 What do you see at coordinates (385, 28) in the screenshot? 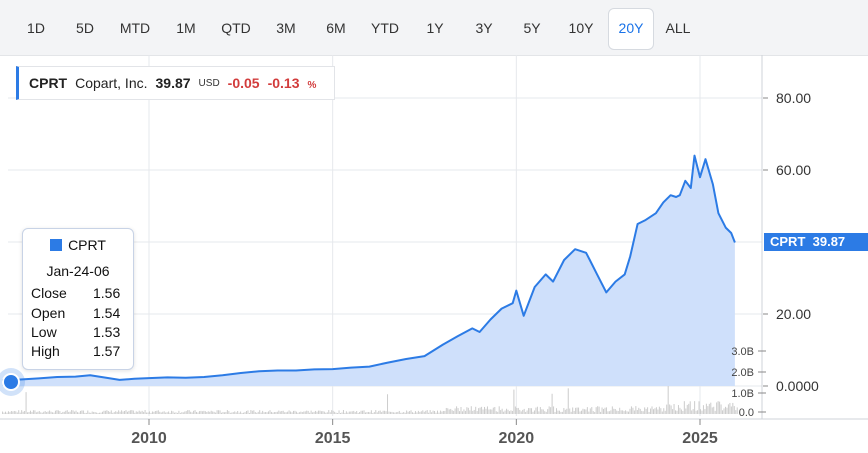
I see `range-button-ytd: YTD` at bounding box center [385, 28].